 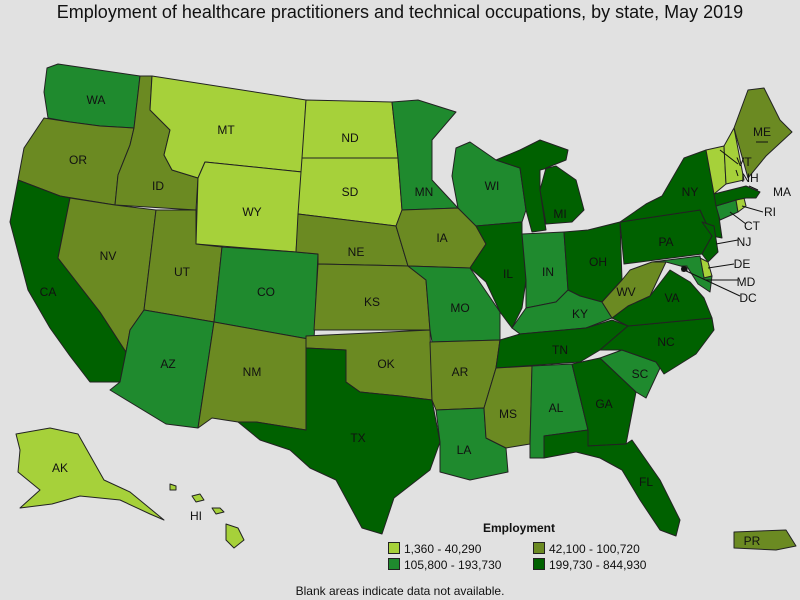 I want to click on legend-item: 42,100 - 100,720, so click(x=586, y=549).